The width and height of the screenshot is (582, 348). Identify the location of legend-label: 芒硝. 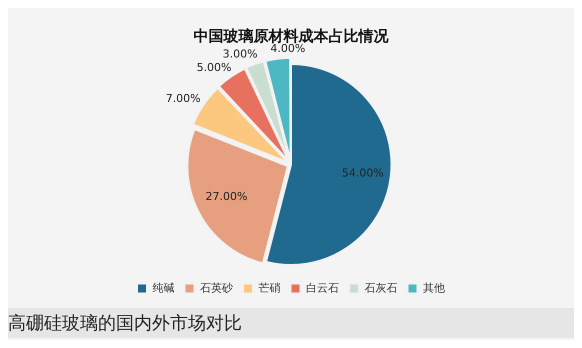
(269, 287).